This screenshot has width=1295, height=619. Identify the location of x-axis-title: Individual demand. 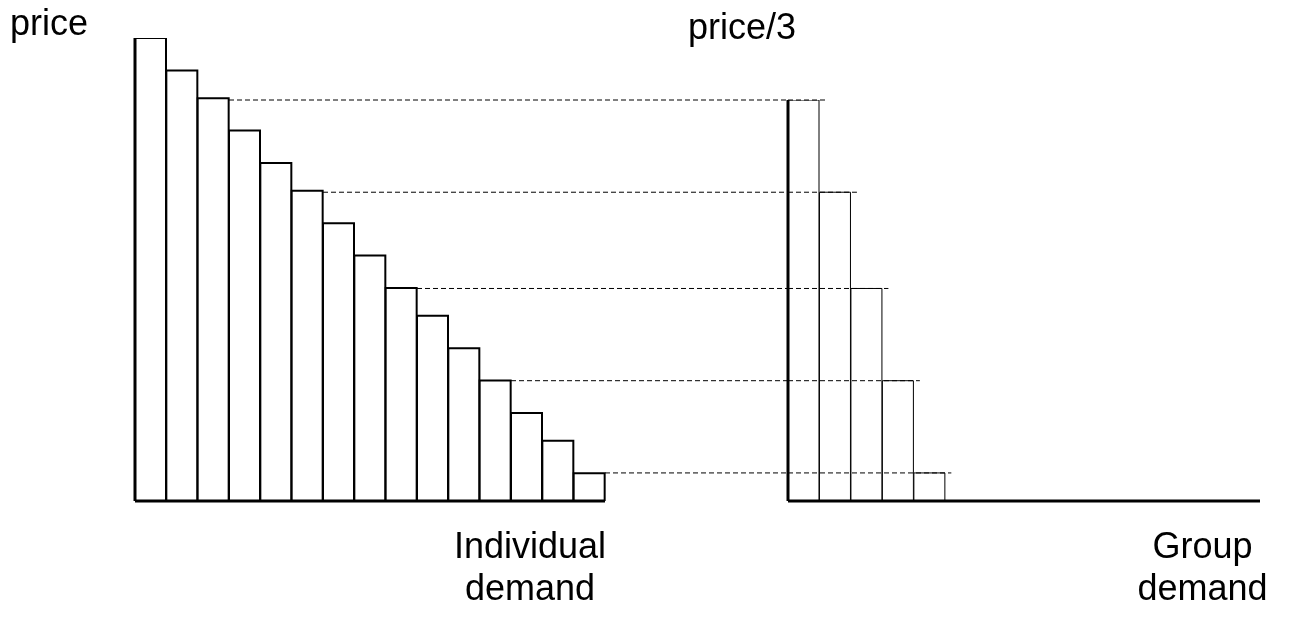
(530, 567).